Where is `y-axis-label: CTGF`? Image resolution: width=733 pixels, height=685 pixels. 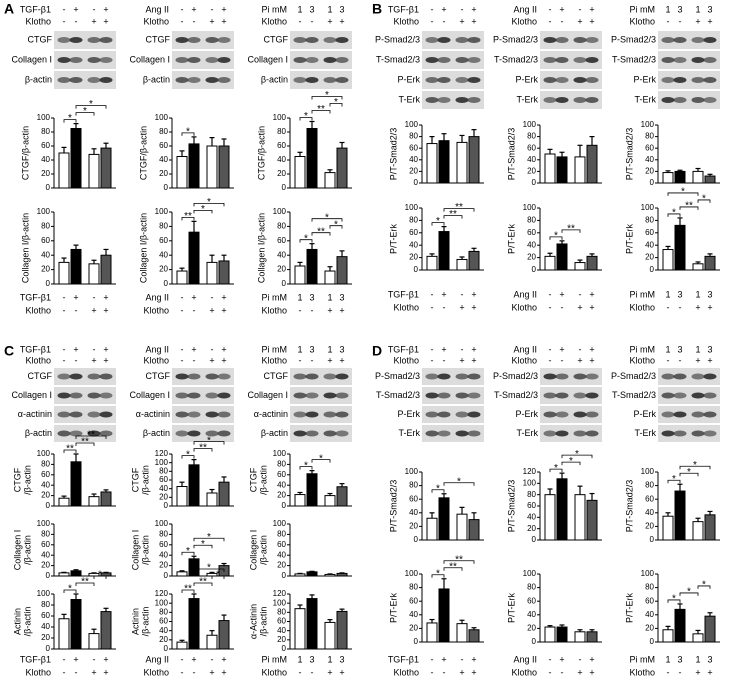 y-axis-label: CTGF is located at coordinates (135, 479).